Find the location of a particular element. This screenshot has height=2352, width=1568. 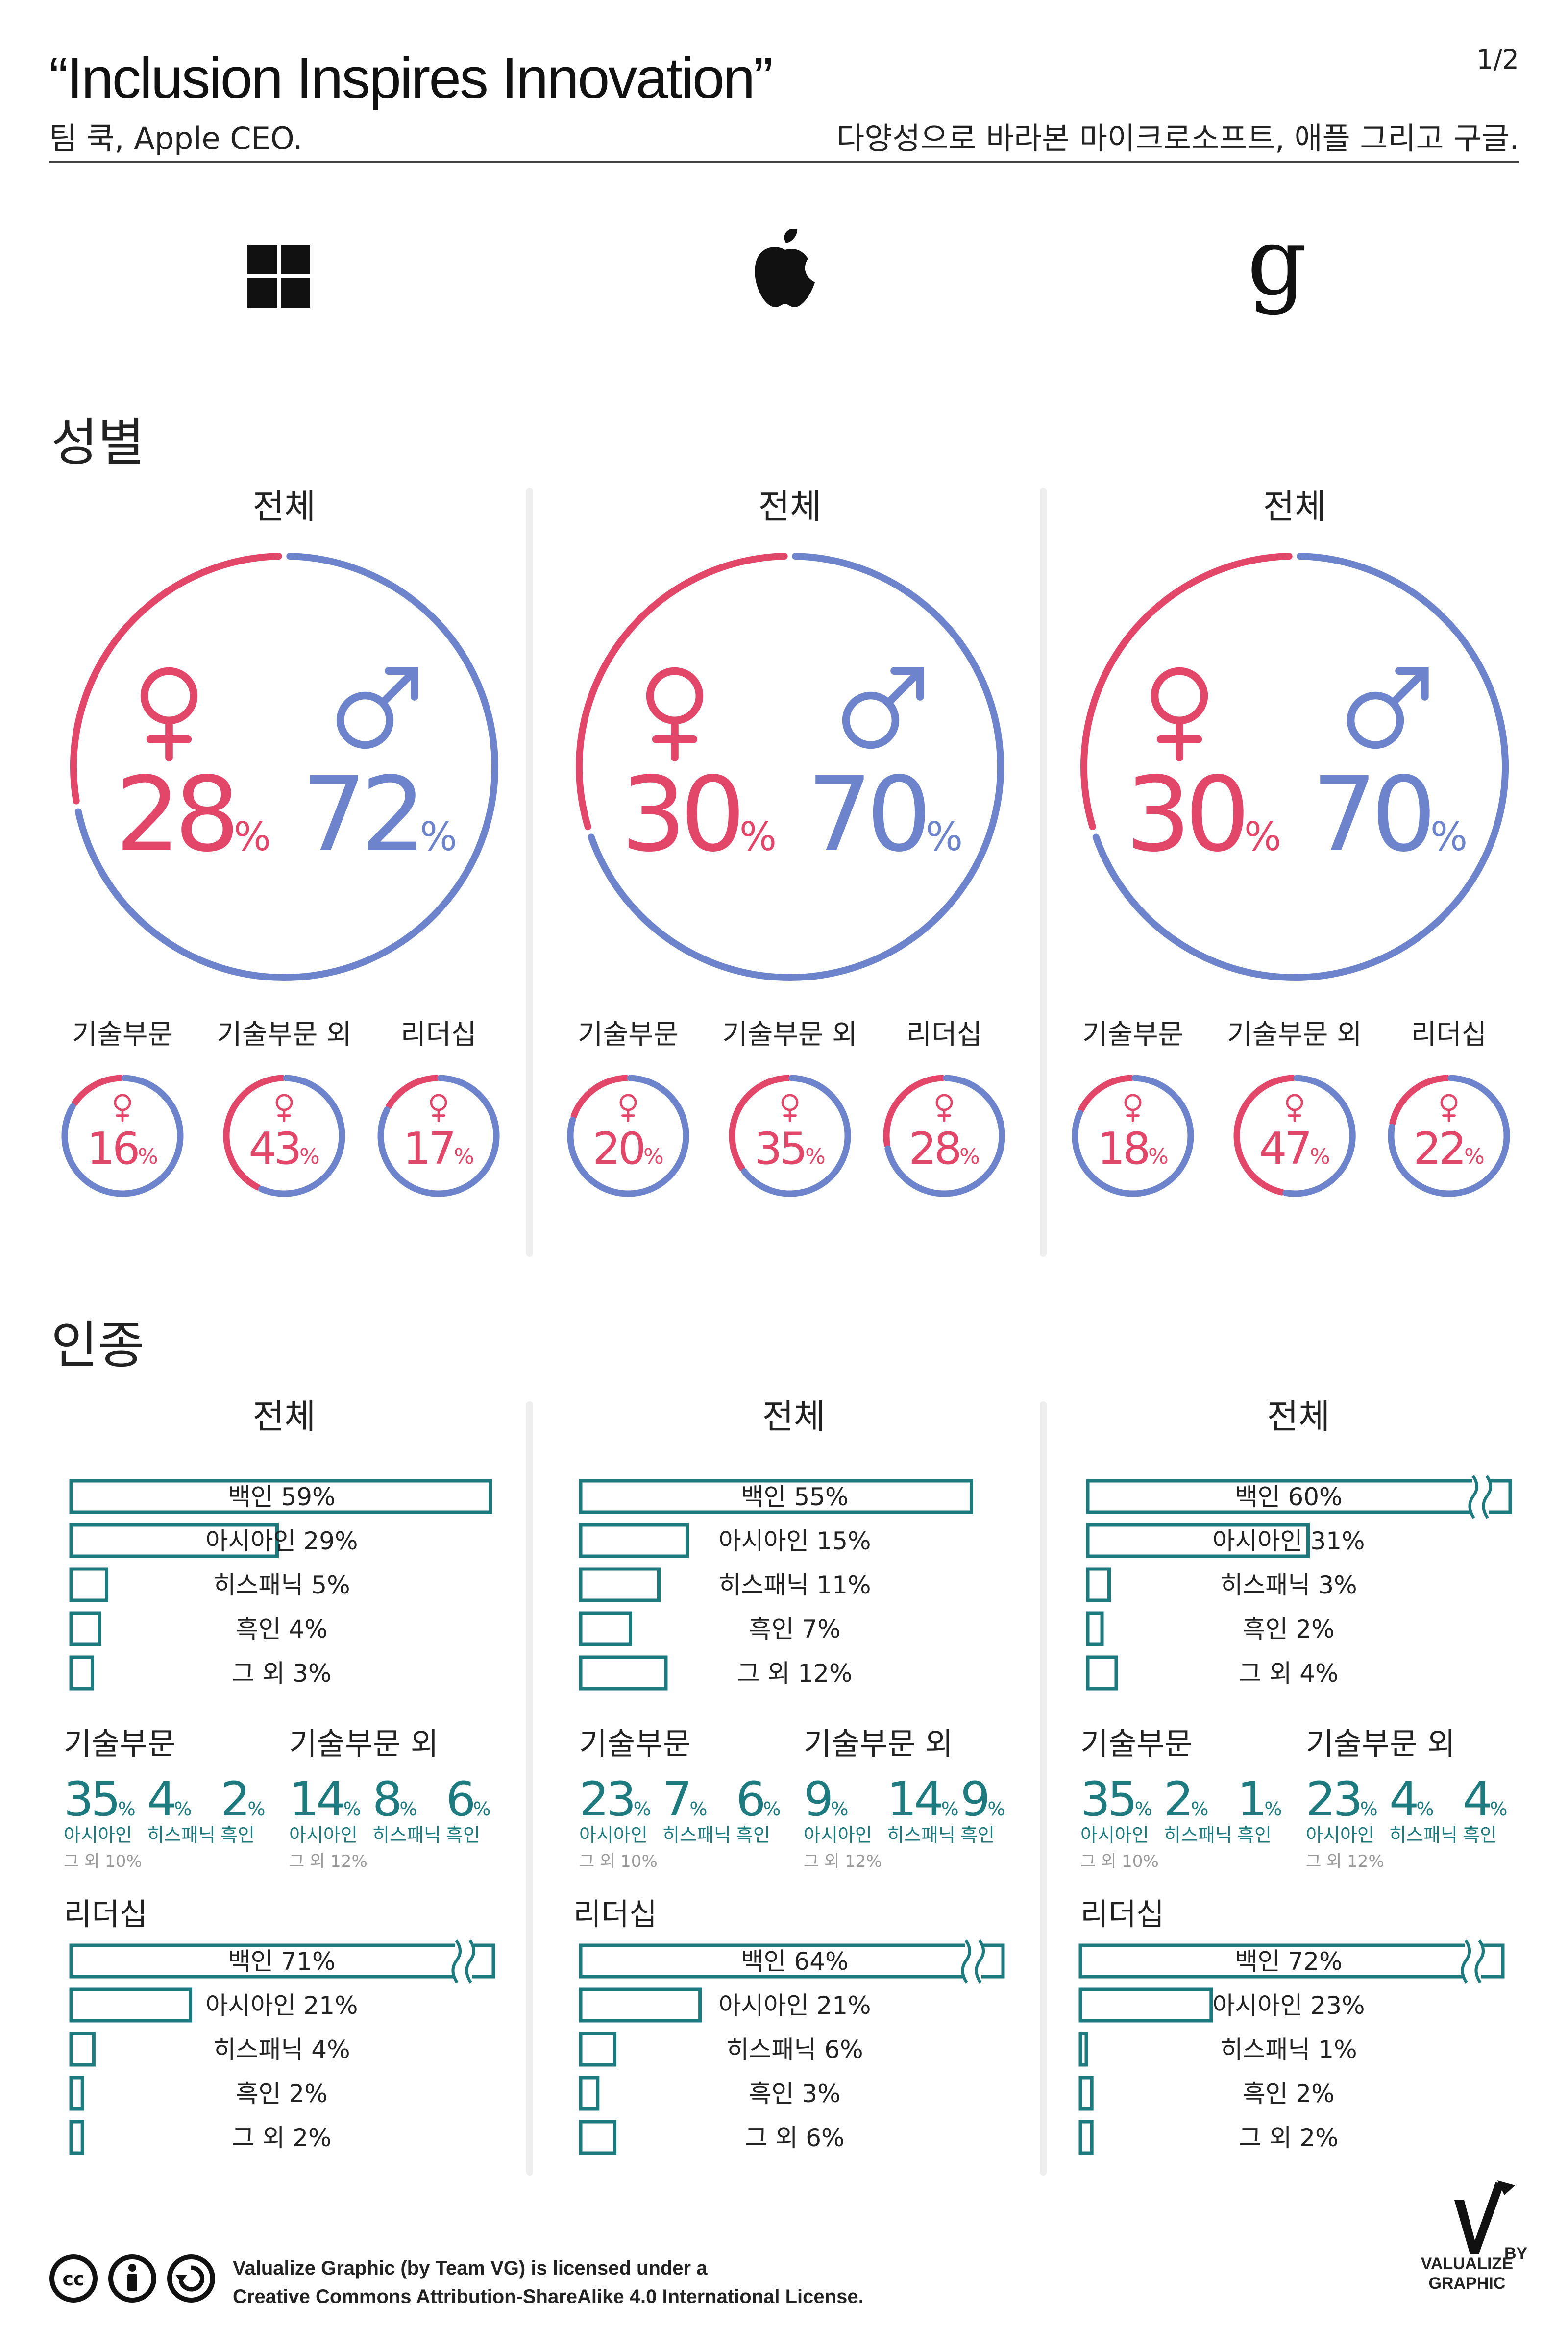

race-total-bars: 백인 55% 아시아인 15% 히스패닉 11% 흑인 7% 그 외 12% is located at coordinates (776, 1584).